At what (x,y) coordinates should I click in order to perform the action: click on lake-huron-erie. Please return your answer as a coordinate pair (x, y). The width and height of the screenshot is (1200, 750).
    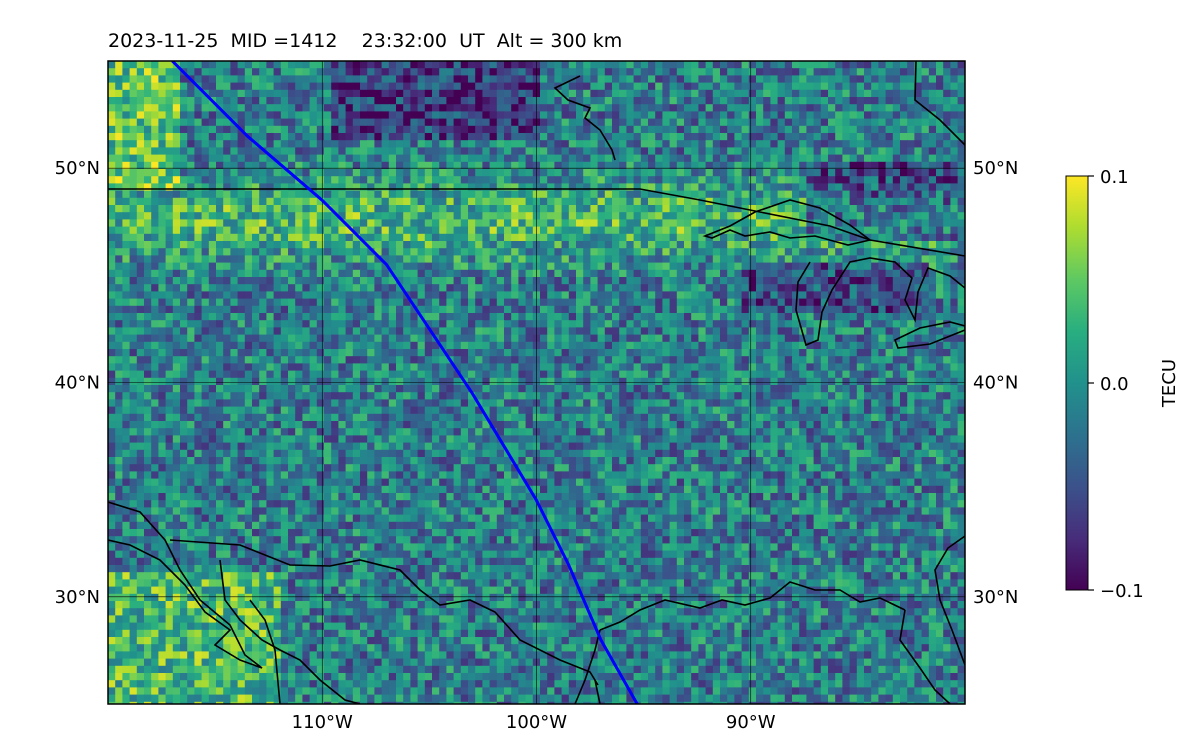
    Looking at the image, I should click on (929, 335).